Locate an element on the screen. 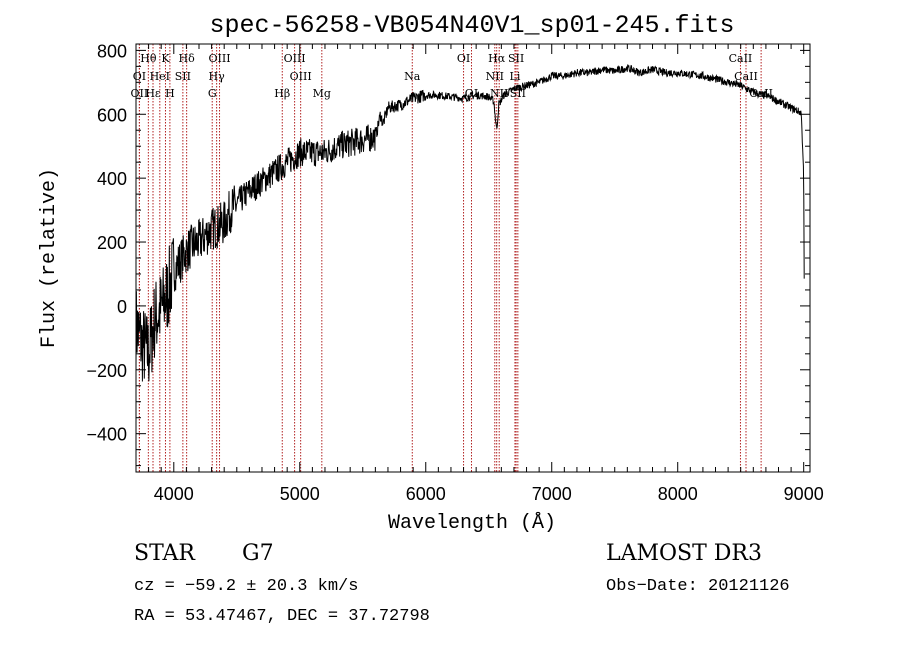 Image resolution: width=900 pixels, height=649 pixels. line-label: K is located at coordinates (165, 58).